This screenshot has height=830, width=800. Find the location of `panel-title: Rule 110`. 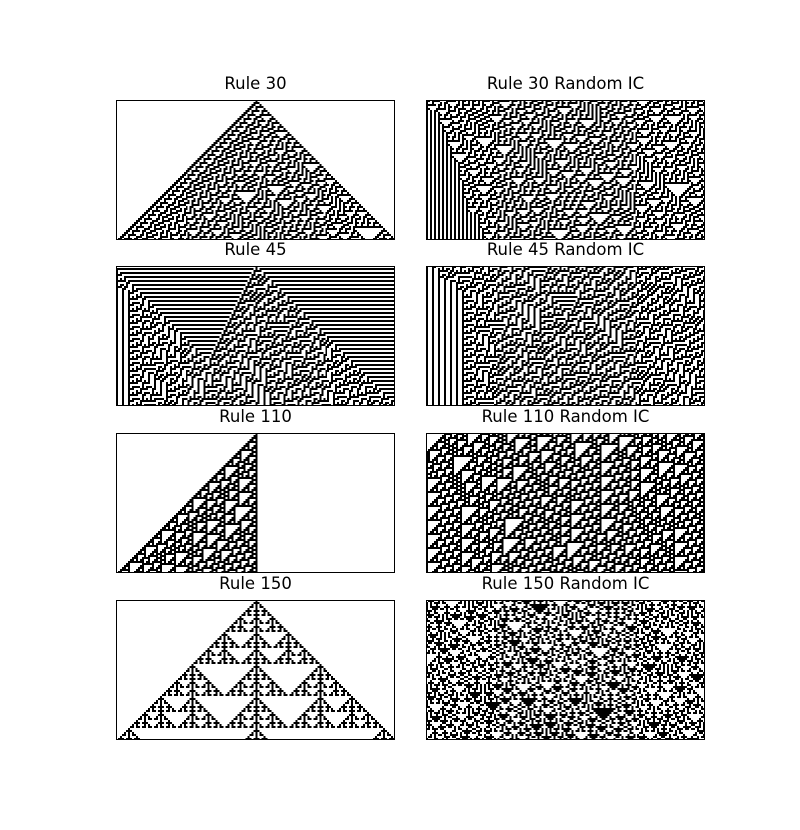

panel-title: Rule 110 is located at coordinates (255, 416).